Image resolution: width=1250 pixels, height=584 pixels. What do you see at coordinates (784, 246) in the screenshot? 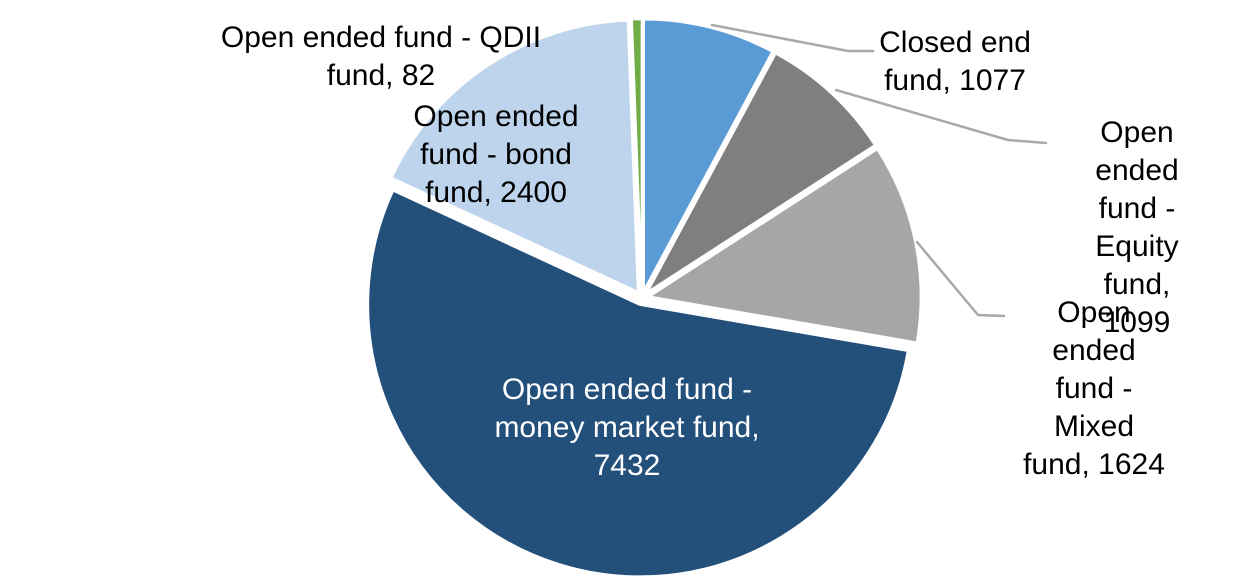
I see `pie-slice-open-ended-fund-mixed-fund` at bounding box center [784, 246].